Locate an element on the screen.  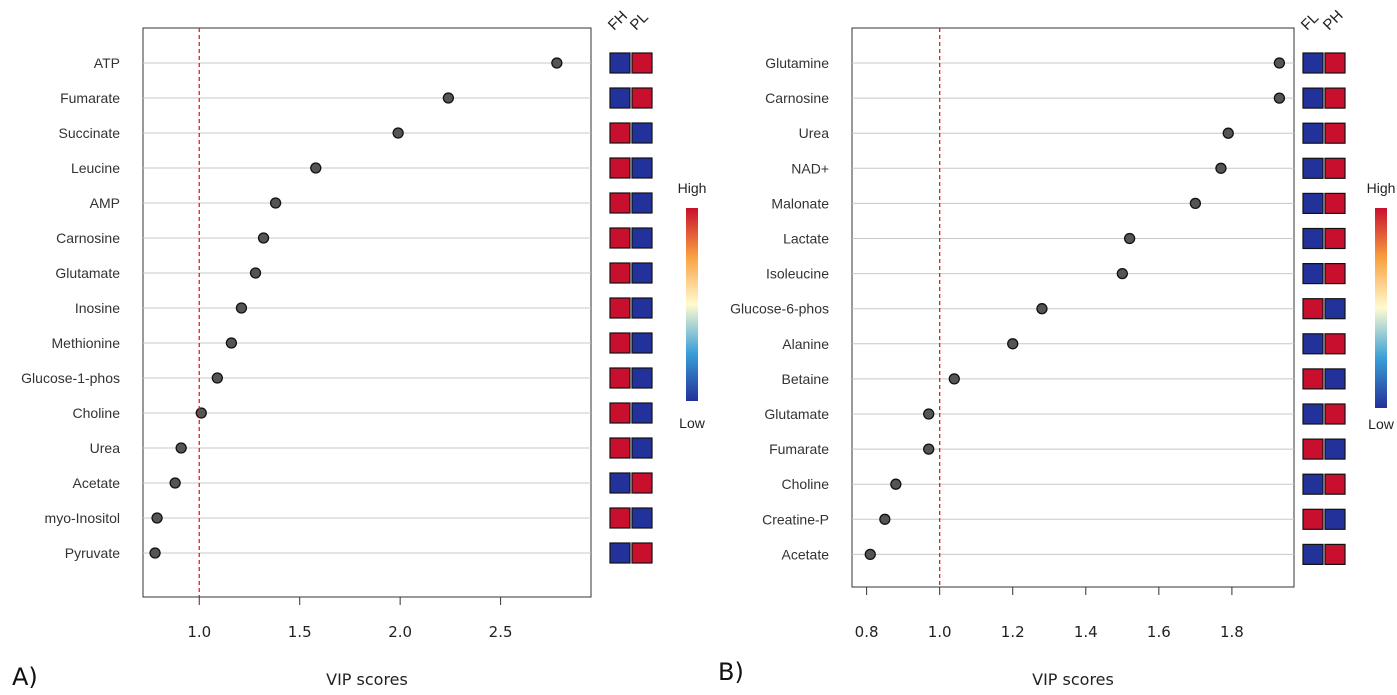
x-tick-label: 1.8 is located at coordinates (1232, 632).